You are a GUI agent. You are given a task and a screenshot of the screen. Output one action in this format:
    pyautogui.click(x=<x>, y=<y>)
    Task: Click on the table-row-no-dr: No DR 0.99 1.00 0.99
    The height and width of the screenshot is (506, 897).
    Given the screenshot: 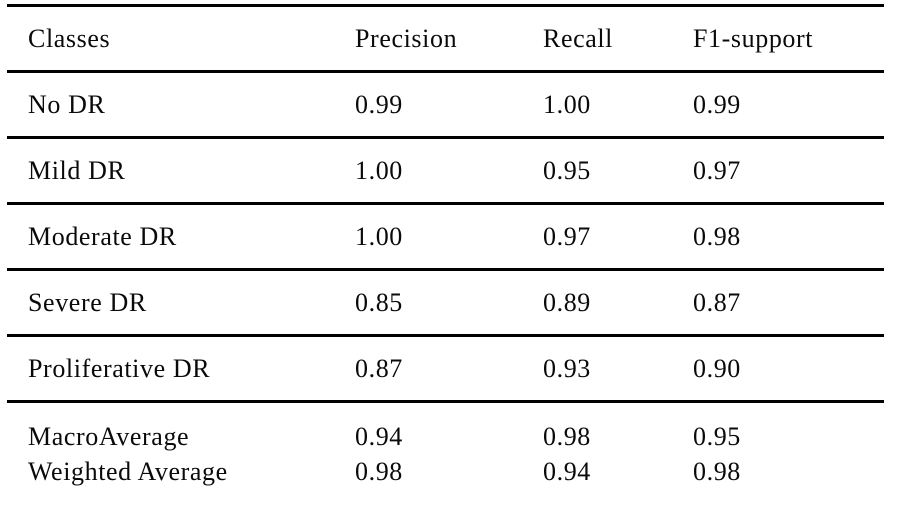 What is the action you would take?
    pyautogui.click(x=445, y=106)
    